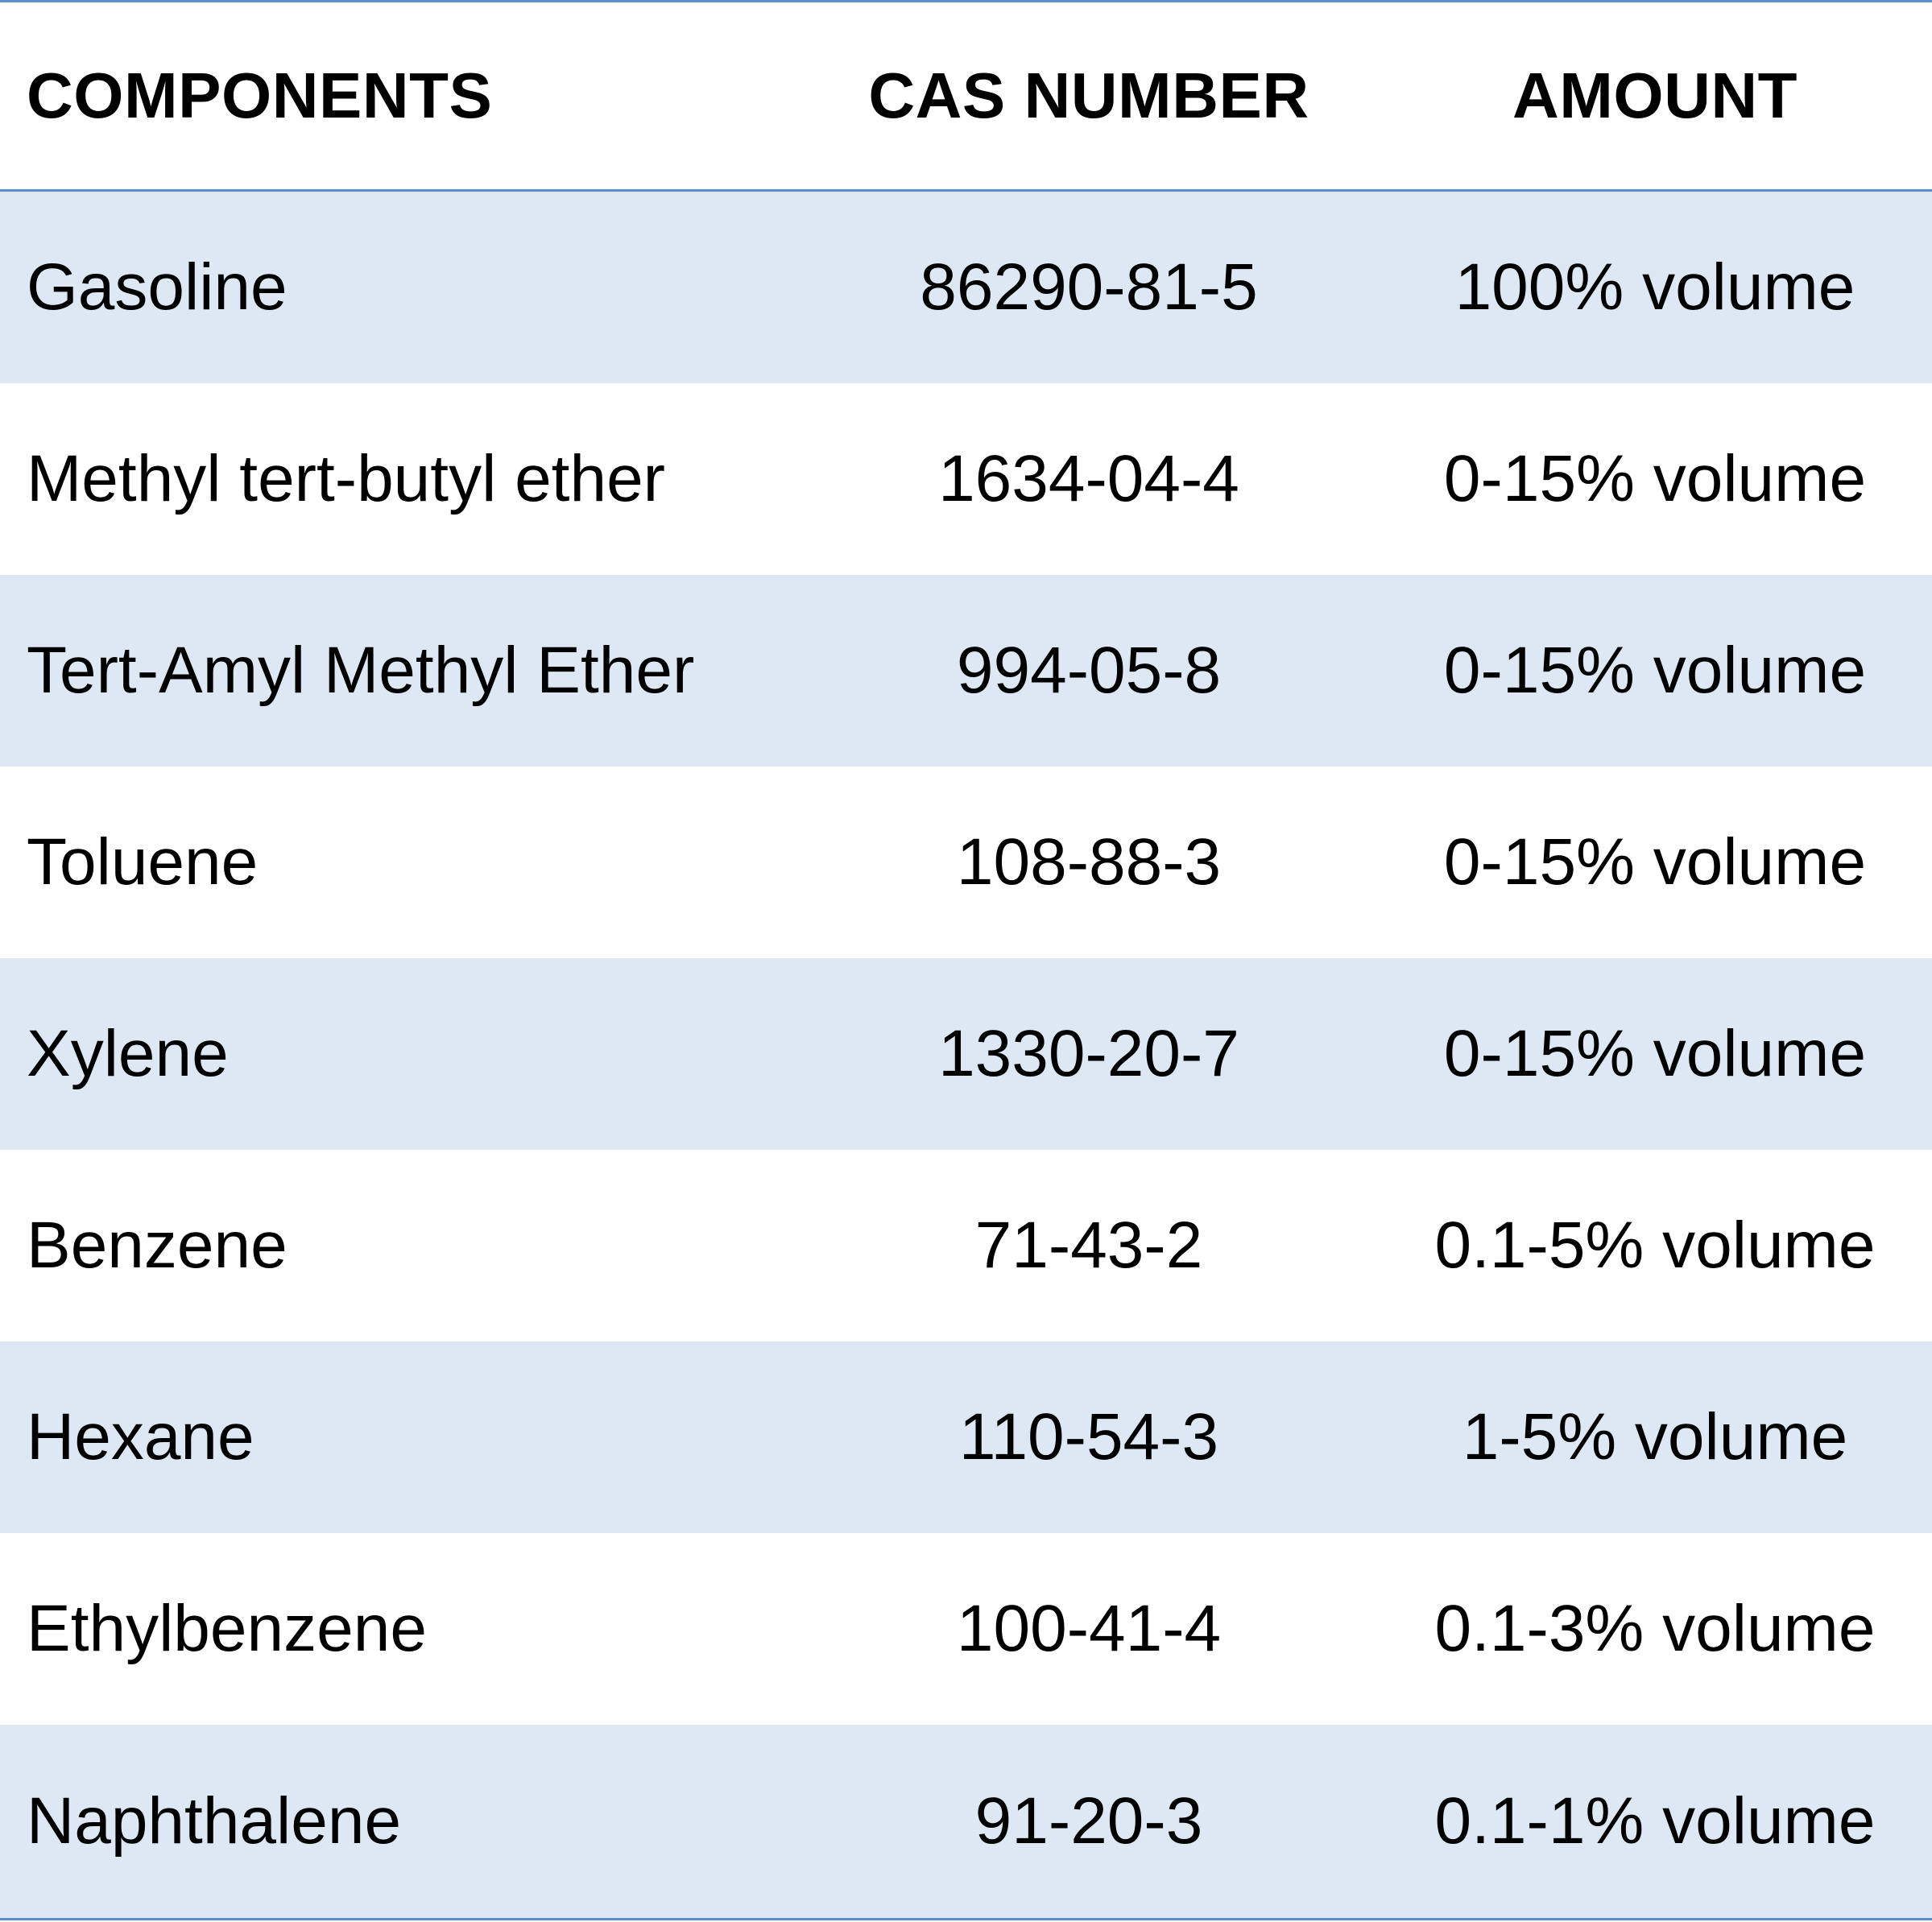  What do you see at coordinates (128, 1054) in the screenshot?
I see `component-cell: Xylene` at bounding box center [128, 1054].